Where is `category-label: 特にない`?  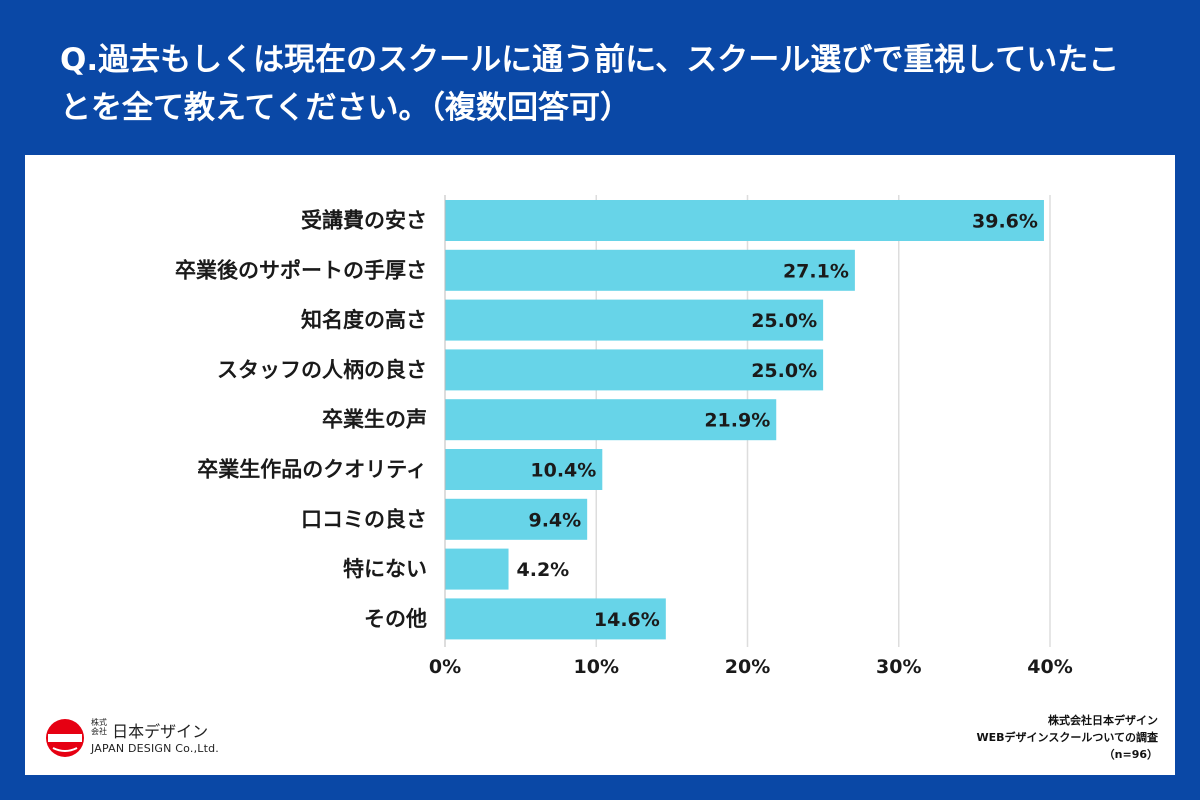 category-label: 特にない is located at coordinates (385, 569).